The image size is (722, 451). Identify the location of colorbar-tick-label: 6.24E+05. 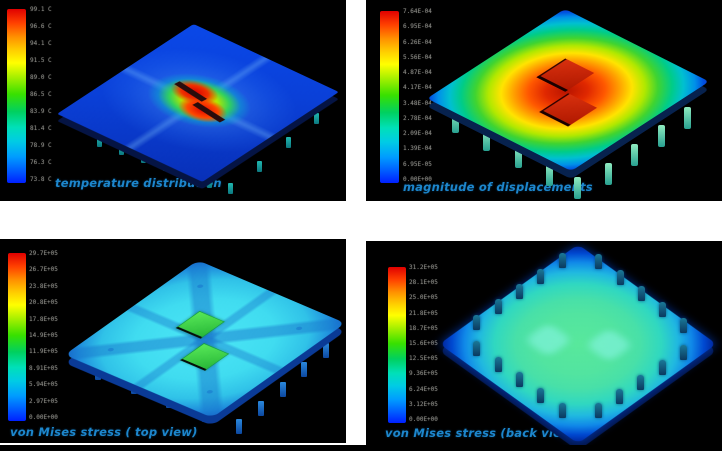
(423, 389).